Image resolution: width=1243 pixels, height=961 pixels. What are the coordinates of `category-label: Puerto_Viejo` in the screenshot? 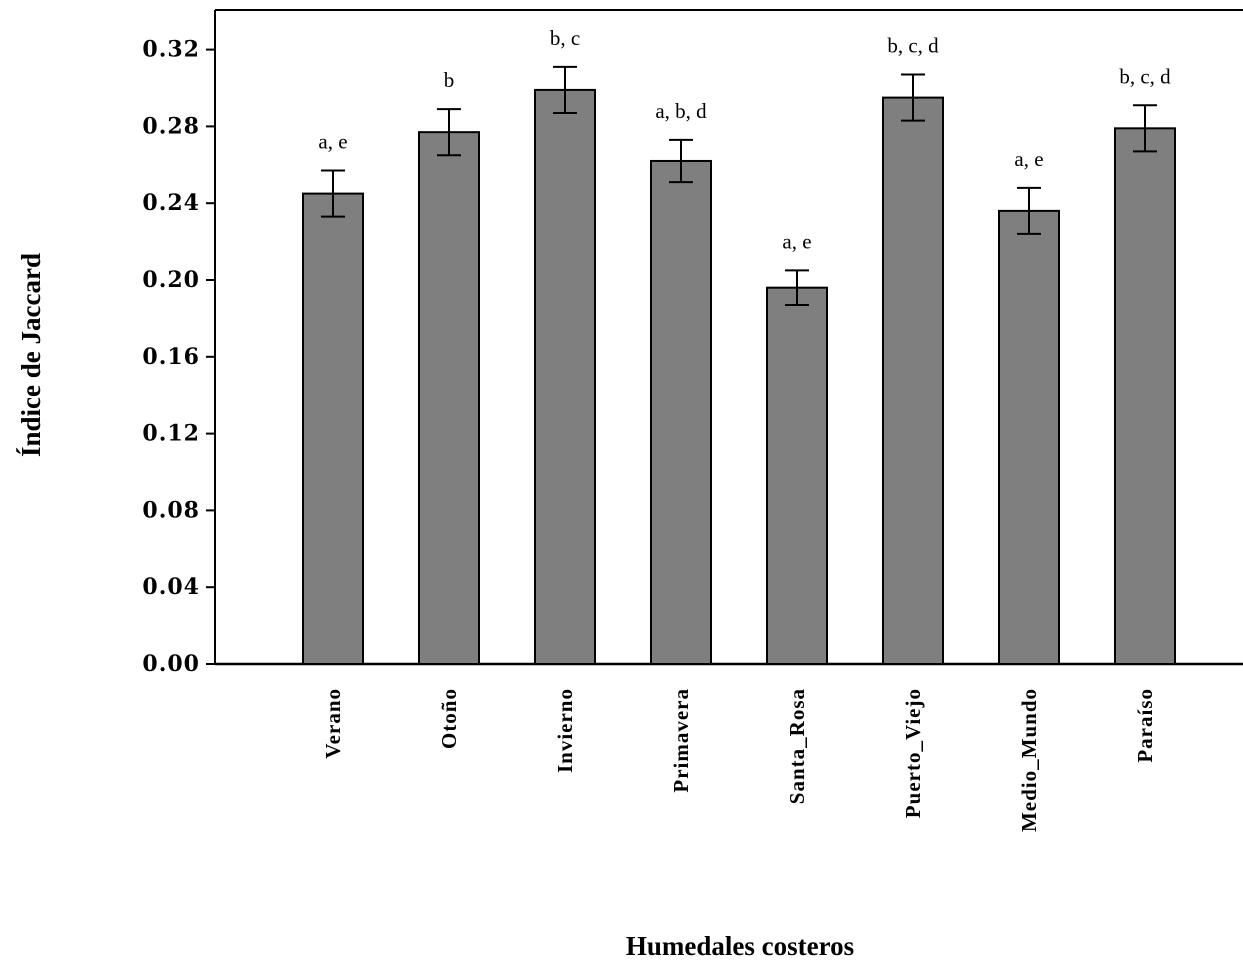 It's located at (913, 753).